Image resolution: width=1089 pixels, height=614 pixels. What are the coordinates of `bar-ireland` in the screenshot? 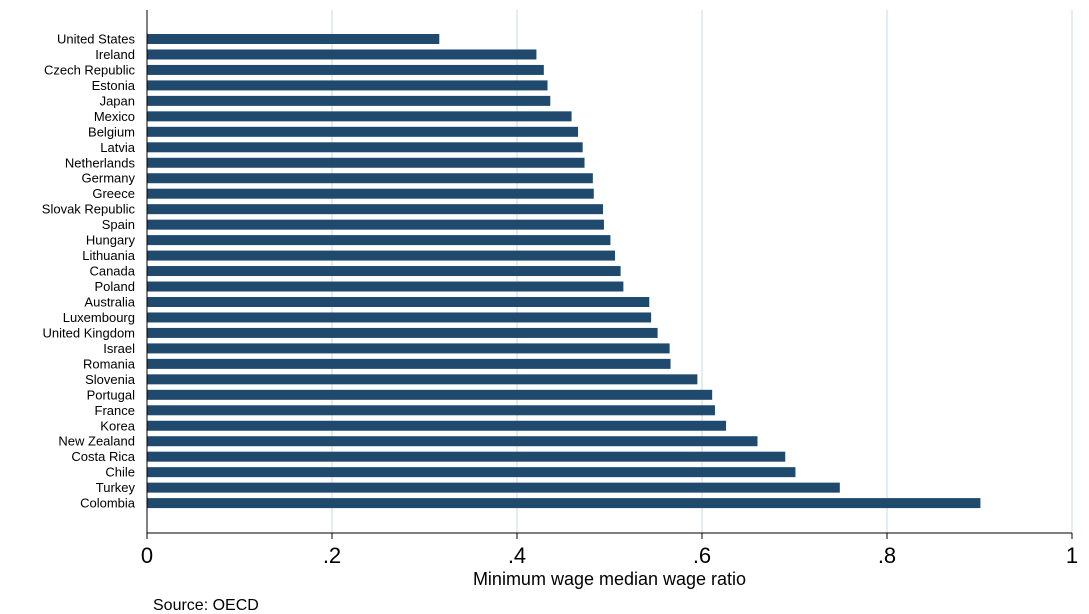 It's located at (342, 54).